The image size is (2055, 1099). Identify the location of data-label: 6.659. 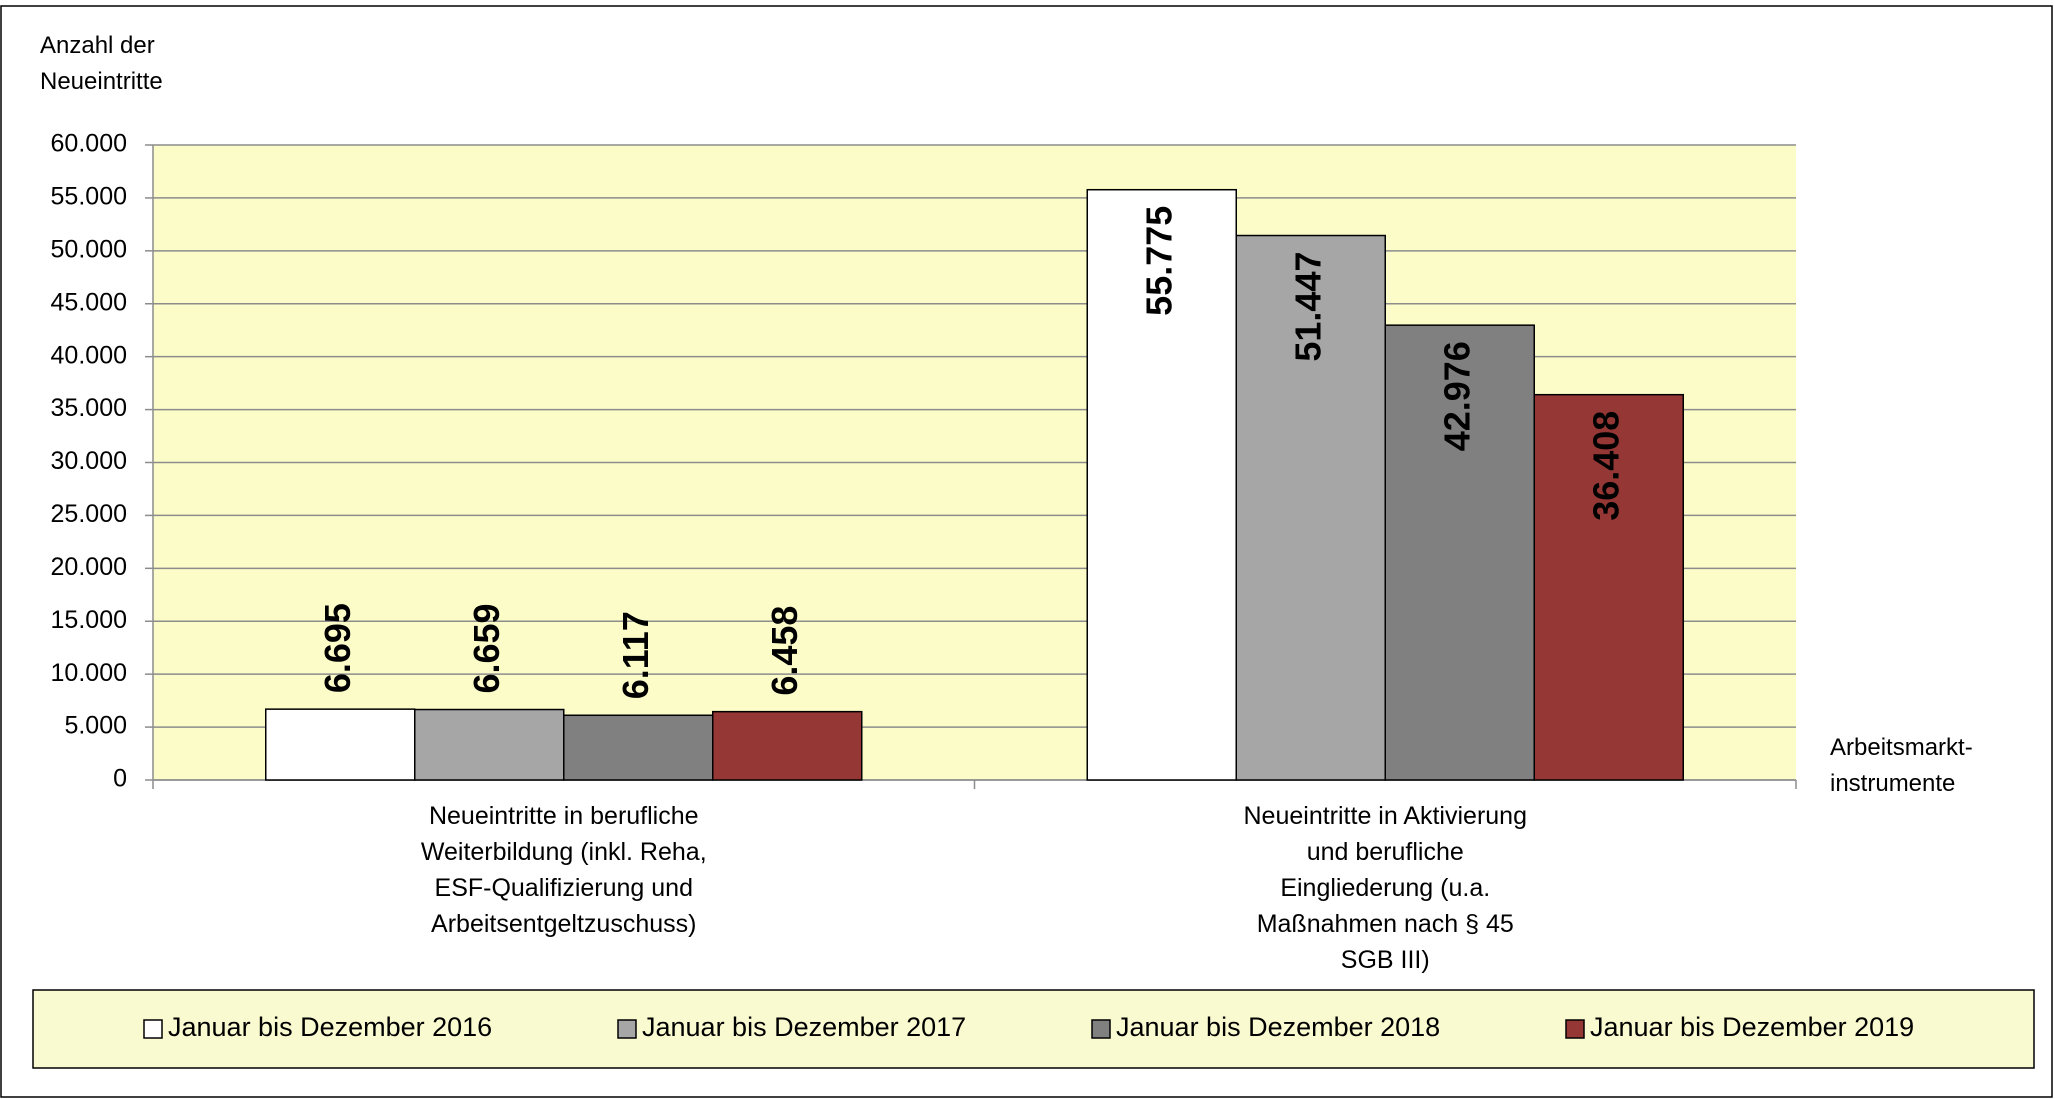
(486, 648).